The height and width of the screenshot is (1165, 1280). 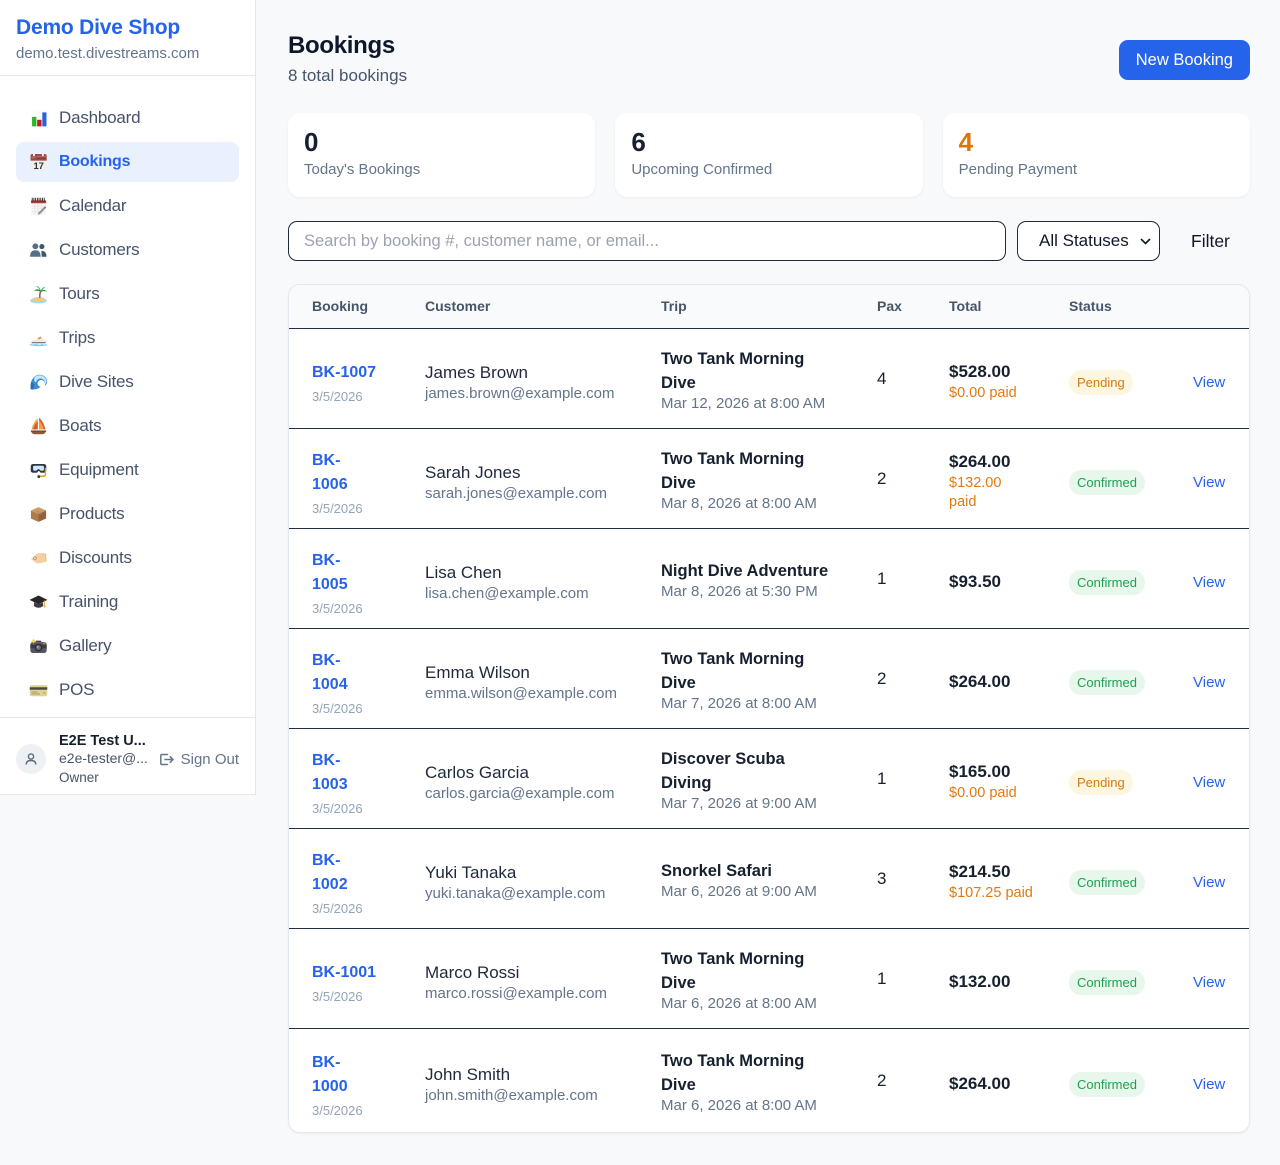 I want to click on svg-text: 17, so click(x=39, y=165).